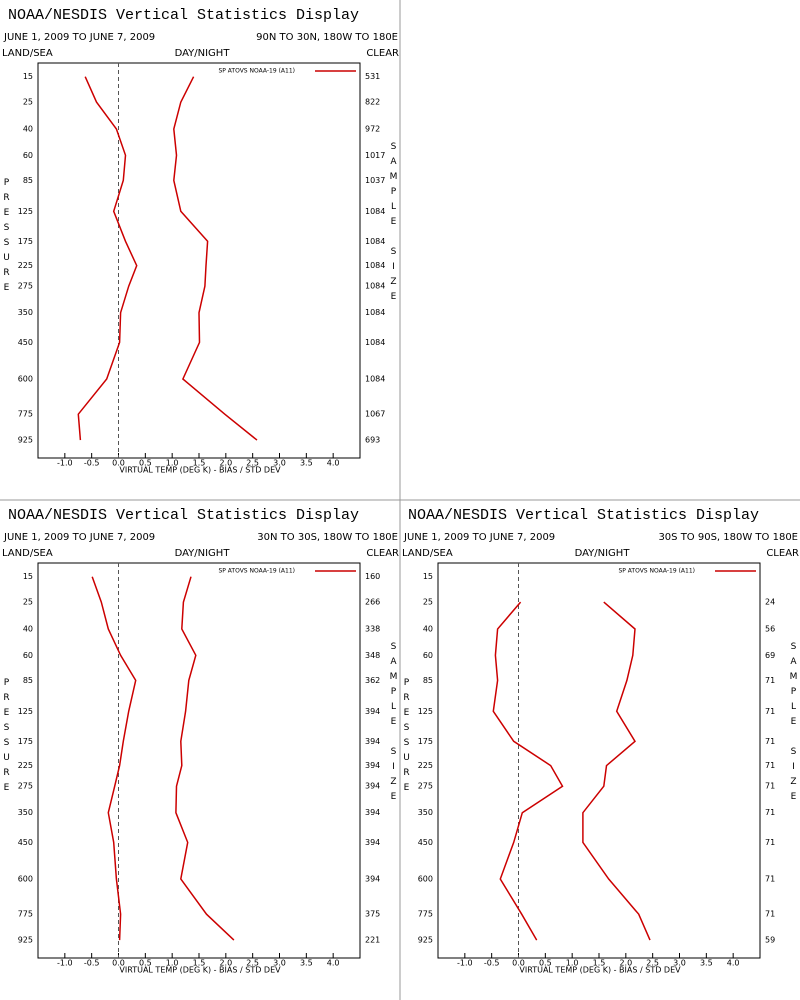  What do you see at coordinates (327, 537) in the screenshot?
I see `region: 30N TO 30S, 180W TO 180E` at bounding box center [327, 537].